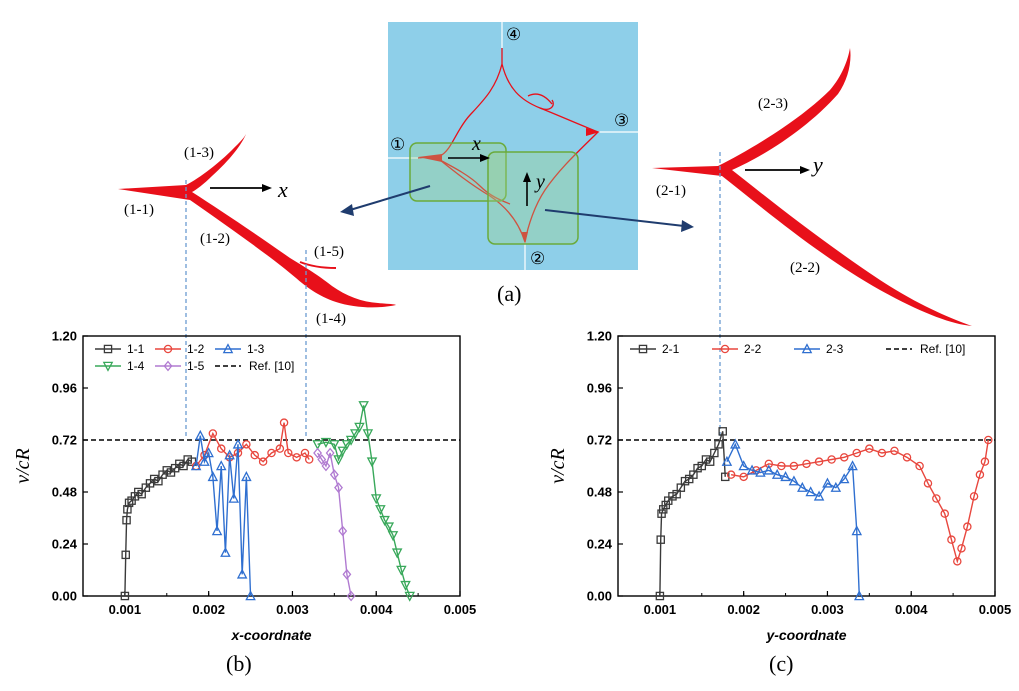 The width and height of the screenshot is (1019, 691). Describe the element at coordinates (942, 349) in the screenshot. I see `legend-label: Ref. [10]` at that location.